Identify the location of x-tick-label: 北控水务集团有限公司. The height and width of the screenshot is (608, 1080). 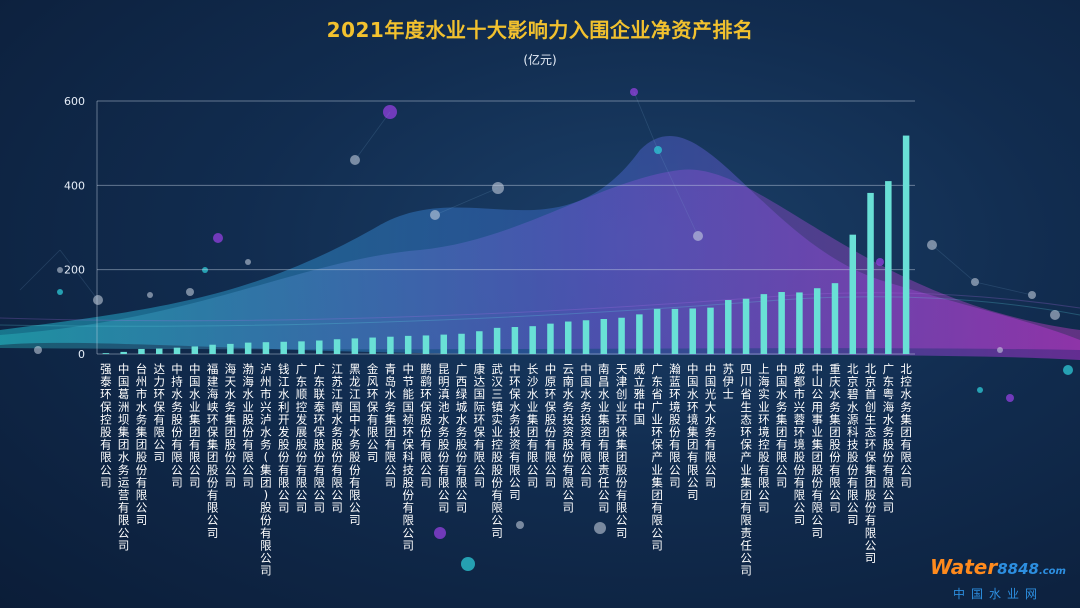
(906, 425).